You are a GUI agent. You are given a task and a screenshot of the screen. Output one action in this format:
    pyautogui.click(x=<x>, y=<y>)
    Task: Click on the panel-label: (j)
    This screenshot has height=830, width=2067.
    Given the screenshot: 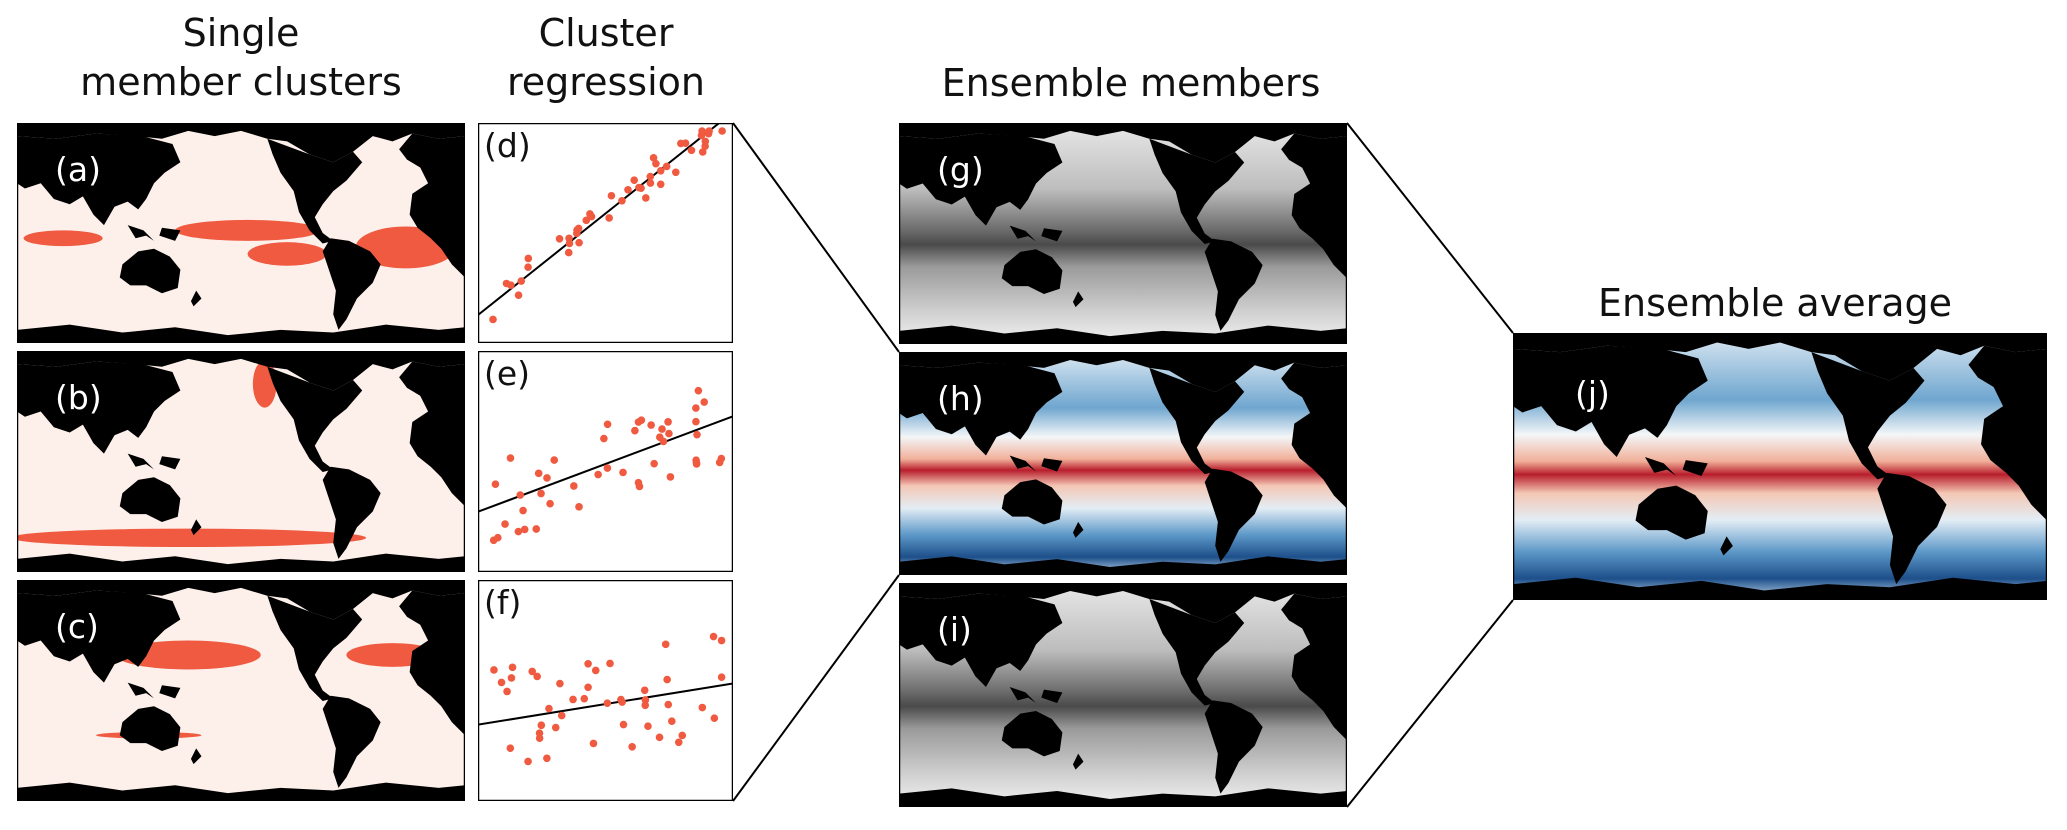 What is the action you would take?
    pyautogui.click(x=1592, y=393)
    